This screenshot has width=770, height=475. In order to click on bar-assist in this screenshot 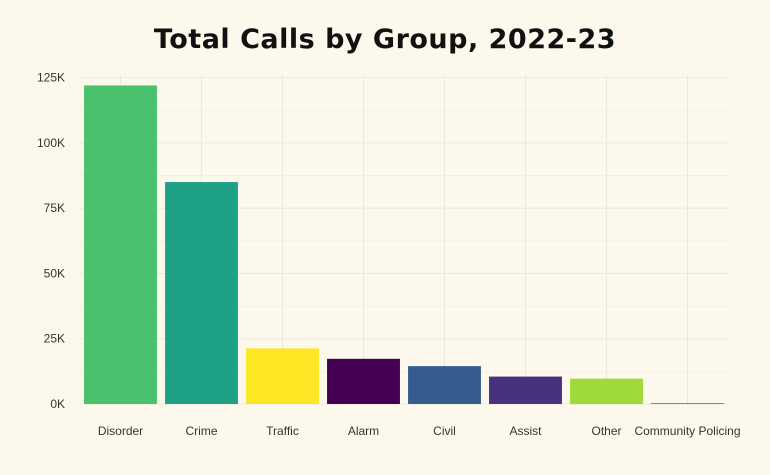, I will do `click(525, 390)`.